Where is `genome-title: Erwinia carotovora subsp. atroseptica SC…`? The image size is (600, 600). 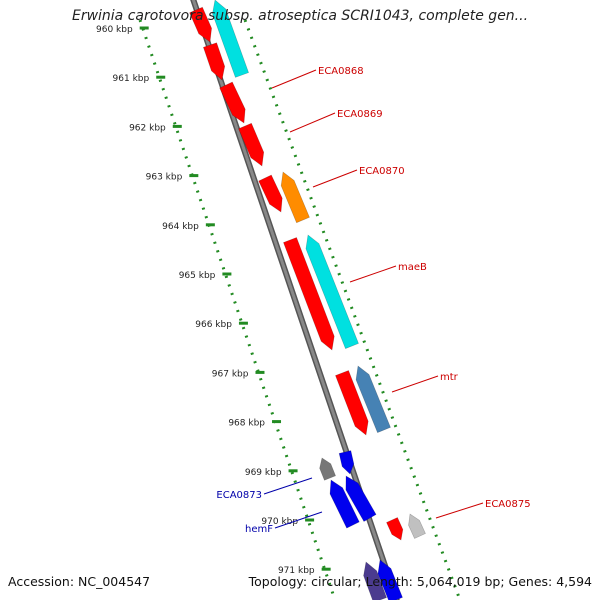
genome-title: Erwinia carotovora subsp. atroseptica SC… is located at coordinates (300, 16).